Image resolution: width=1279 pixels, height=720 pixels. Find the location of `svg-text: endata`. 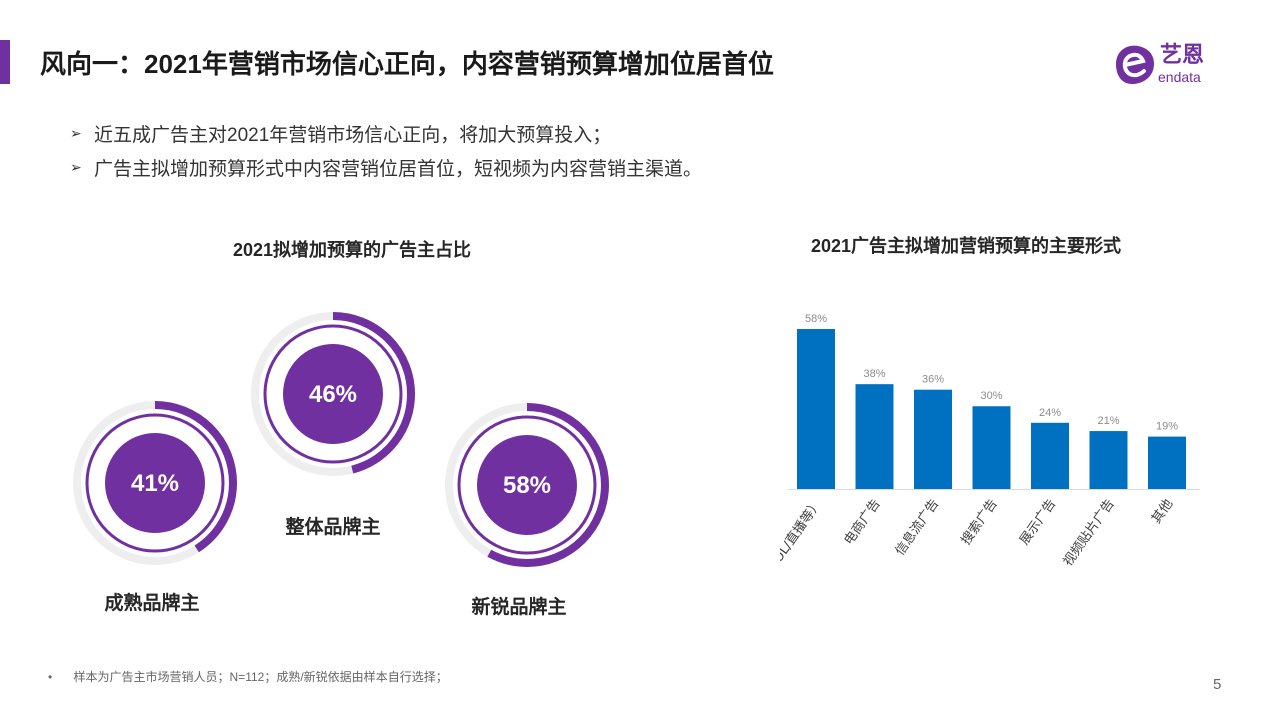

svg-text: endata is located at coordinates (1179, 77).